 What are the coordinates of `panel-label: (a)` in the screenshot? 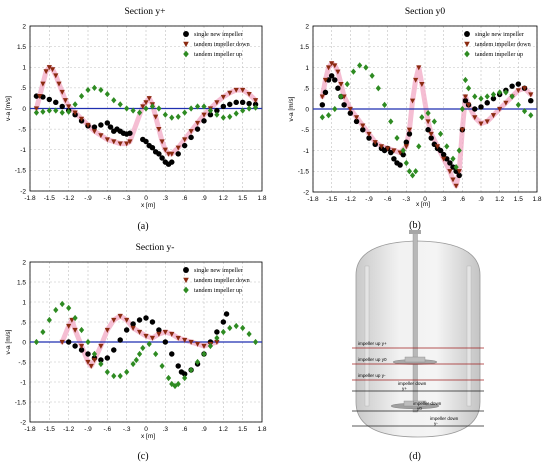 It's located at (142, 226).